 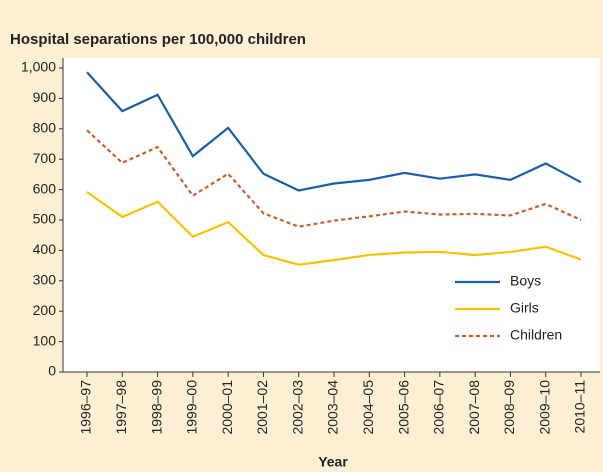 I want to click on y-tick-label: 100, so click(x=45, y=340).